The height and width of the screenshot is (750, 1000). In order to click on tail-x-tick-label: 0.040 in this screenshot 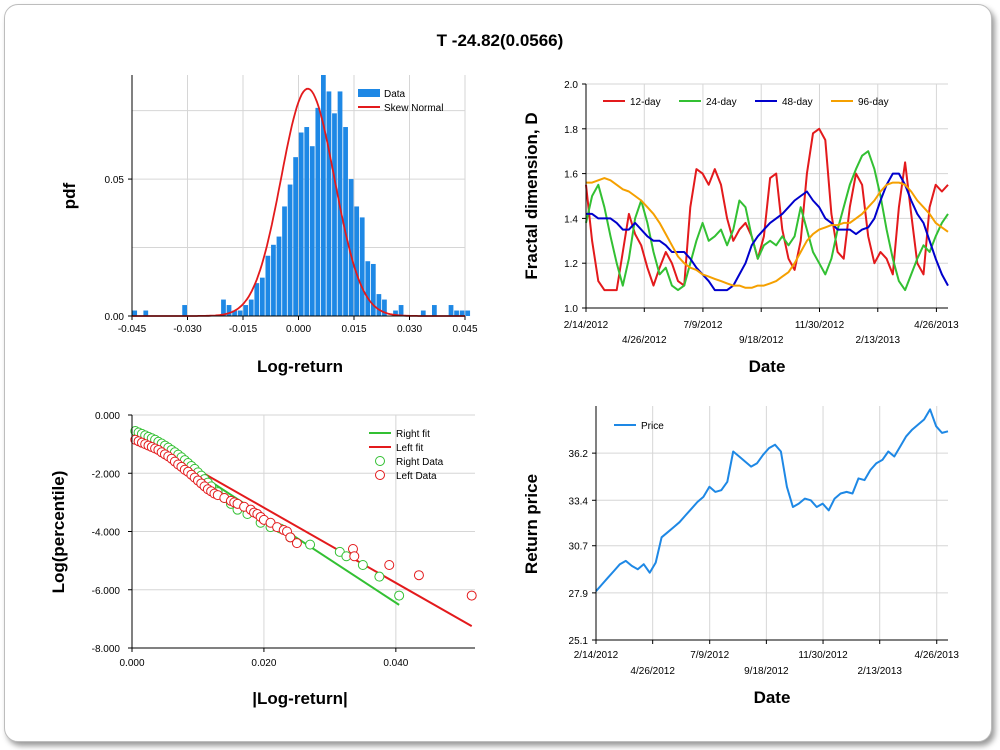, I will do `click(395, 663)`.